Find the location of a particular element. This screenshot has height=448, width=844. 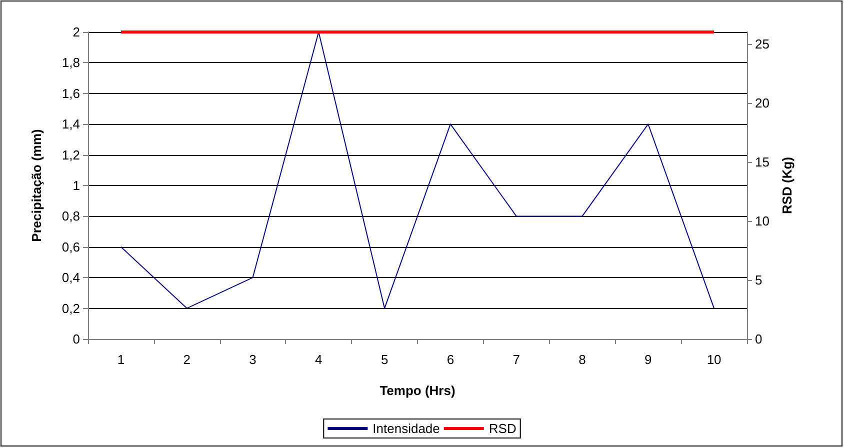

x-tick-label: 1 is located at coordinates (121, 359).